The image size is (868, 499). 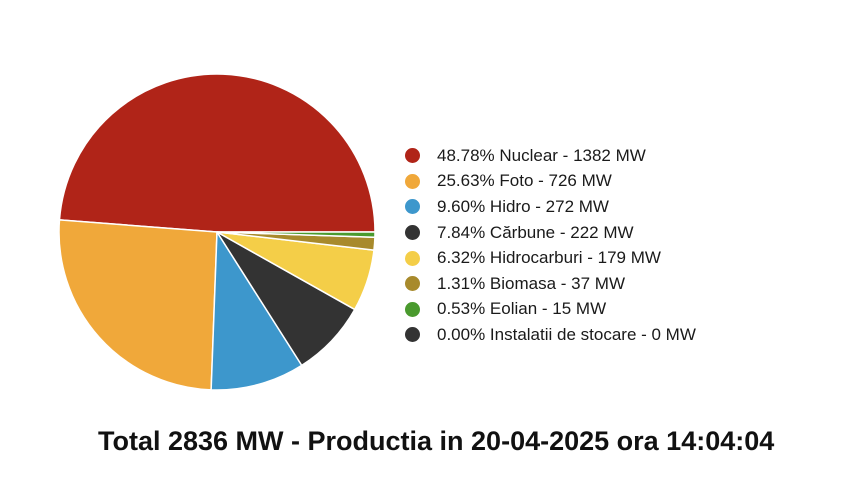 I want to click on legend-label-carbune: 7.84% Cărbune - 222 MW, so click(x=535, y=232).